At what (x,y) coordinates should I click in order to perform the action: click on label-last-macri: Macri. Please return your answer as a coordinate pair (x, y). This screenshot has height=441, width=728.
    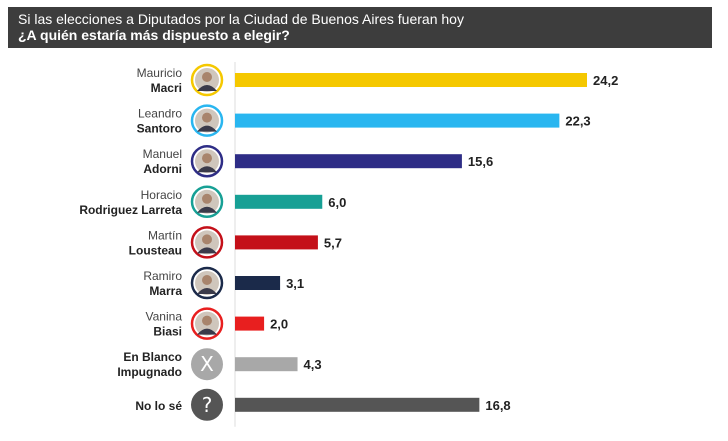
    Looking at the image, I should click on (166, 88).